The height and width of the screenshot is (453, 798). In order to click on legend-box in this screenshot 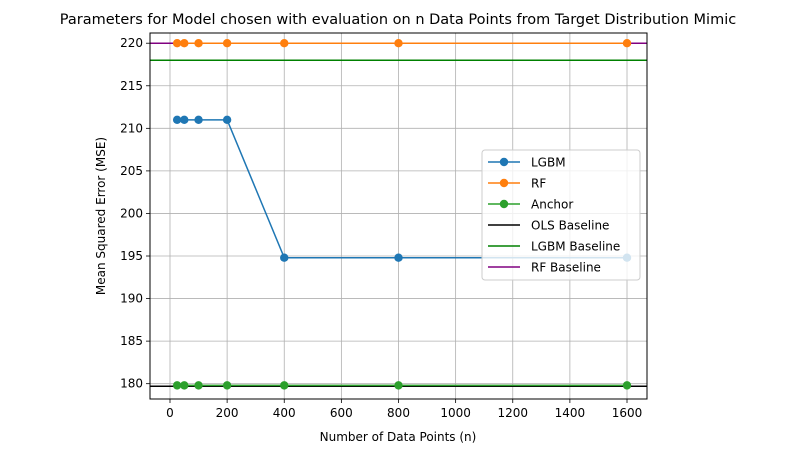, I will do `click(561, 215)`.